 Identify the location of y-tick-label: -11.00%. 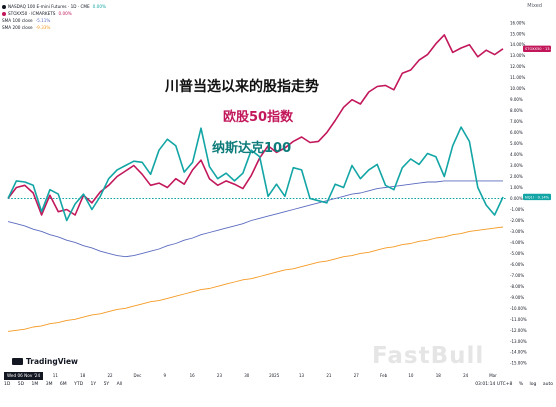
(518, 319).